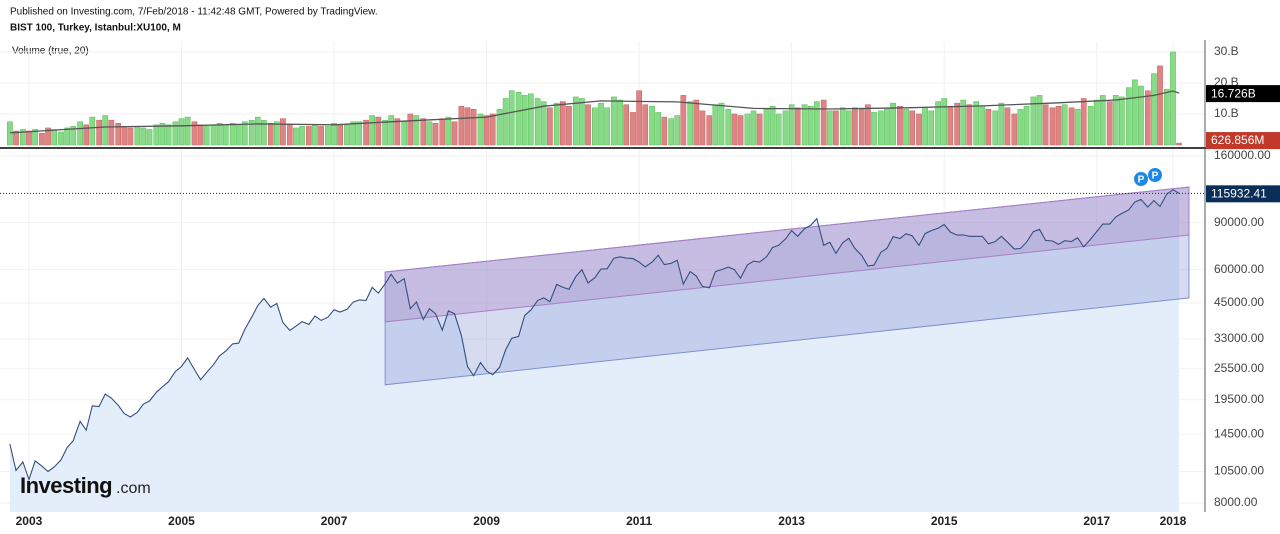  Describe the element at coordinates (1239, 368) in the screenshot. I see `y-tick-label: 25500.00` at that location.